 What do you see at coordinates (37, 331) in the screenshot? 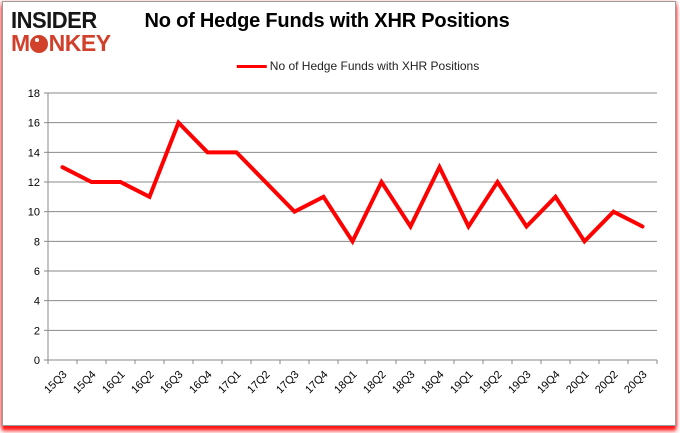
I see `y-tick-label: 2` at bounding box center [37, 331].